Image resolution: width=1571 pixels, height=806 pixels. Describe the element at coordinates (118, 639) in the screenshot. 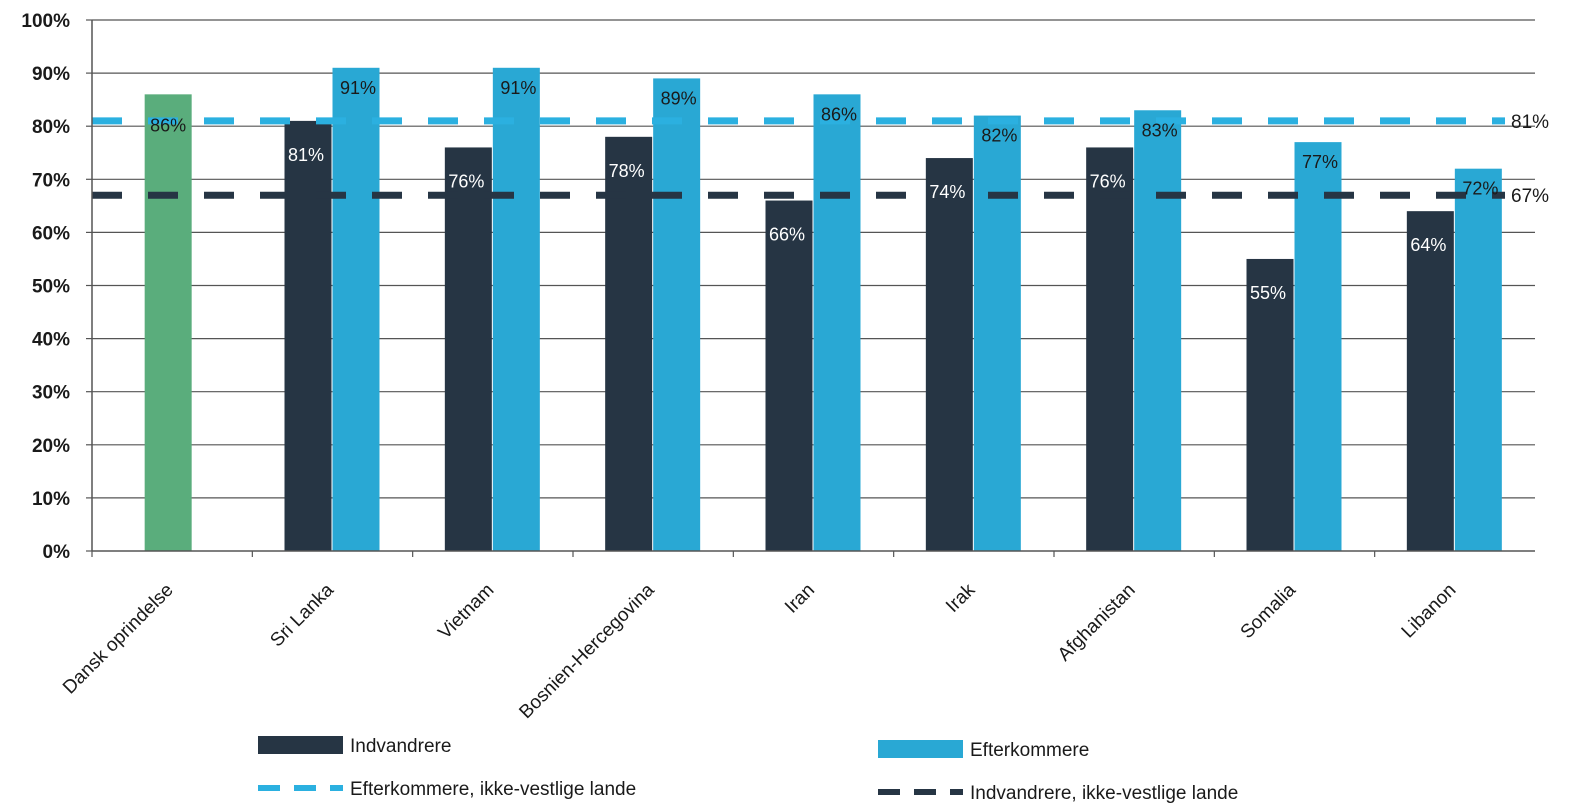

I see `x-category-label: Dansk oprindelse` at that location.